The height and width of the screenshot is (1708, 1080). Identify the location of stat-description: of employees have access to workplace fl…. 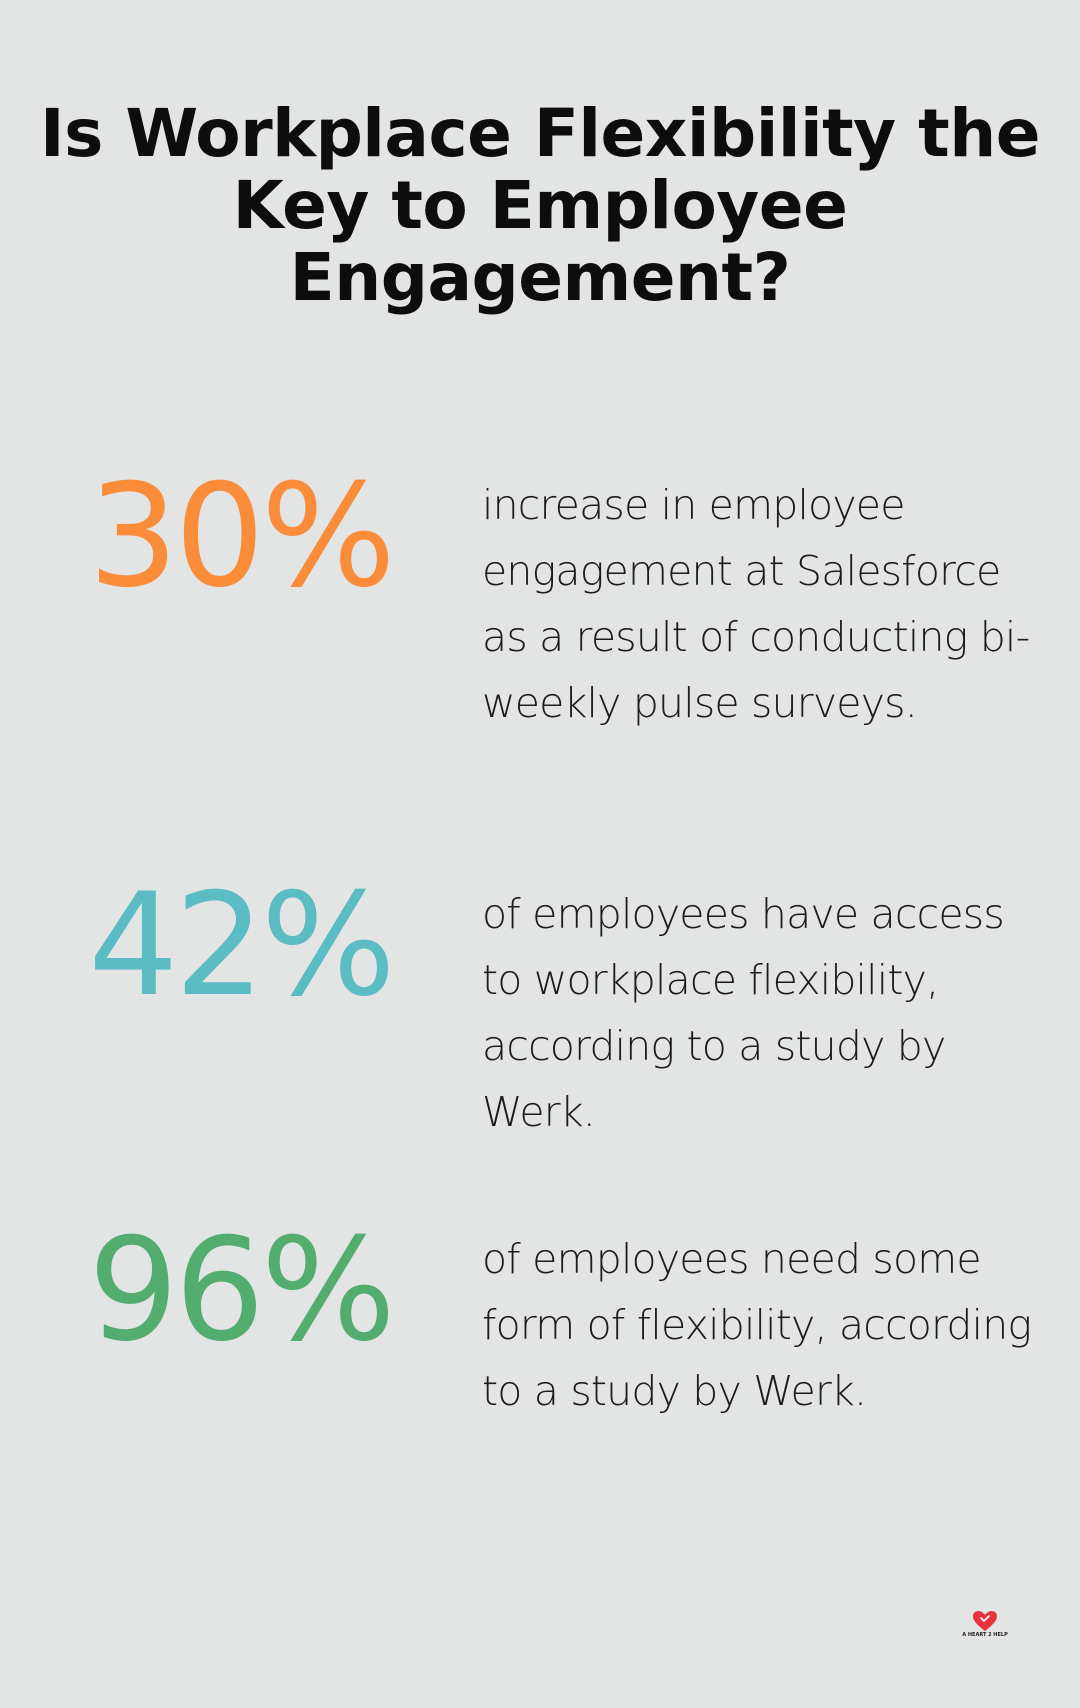
(743, 1013).